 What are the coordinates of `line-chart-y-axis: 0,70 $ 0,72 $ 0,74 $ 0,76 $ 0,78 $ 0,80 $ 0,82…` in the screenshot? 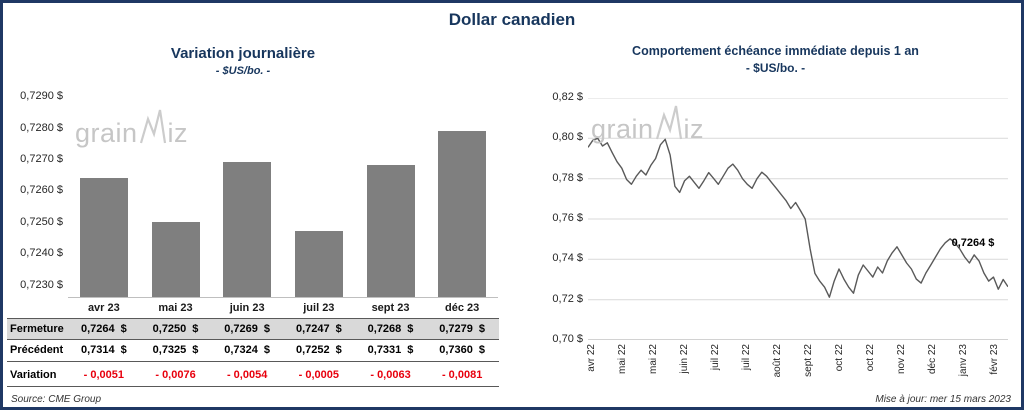 It's located at (560, 218).